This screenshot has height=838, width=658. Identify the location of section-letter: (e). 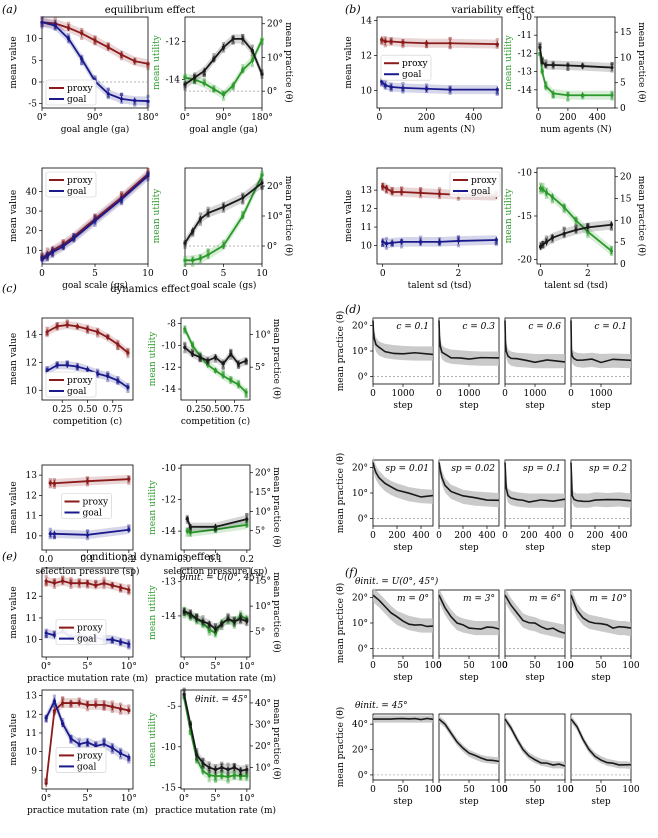
(9, 556).